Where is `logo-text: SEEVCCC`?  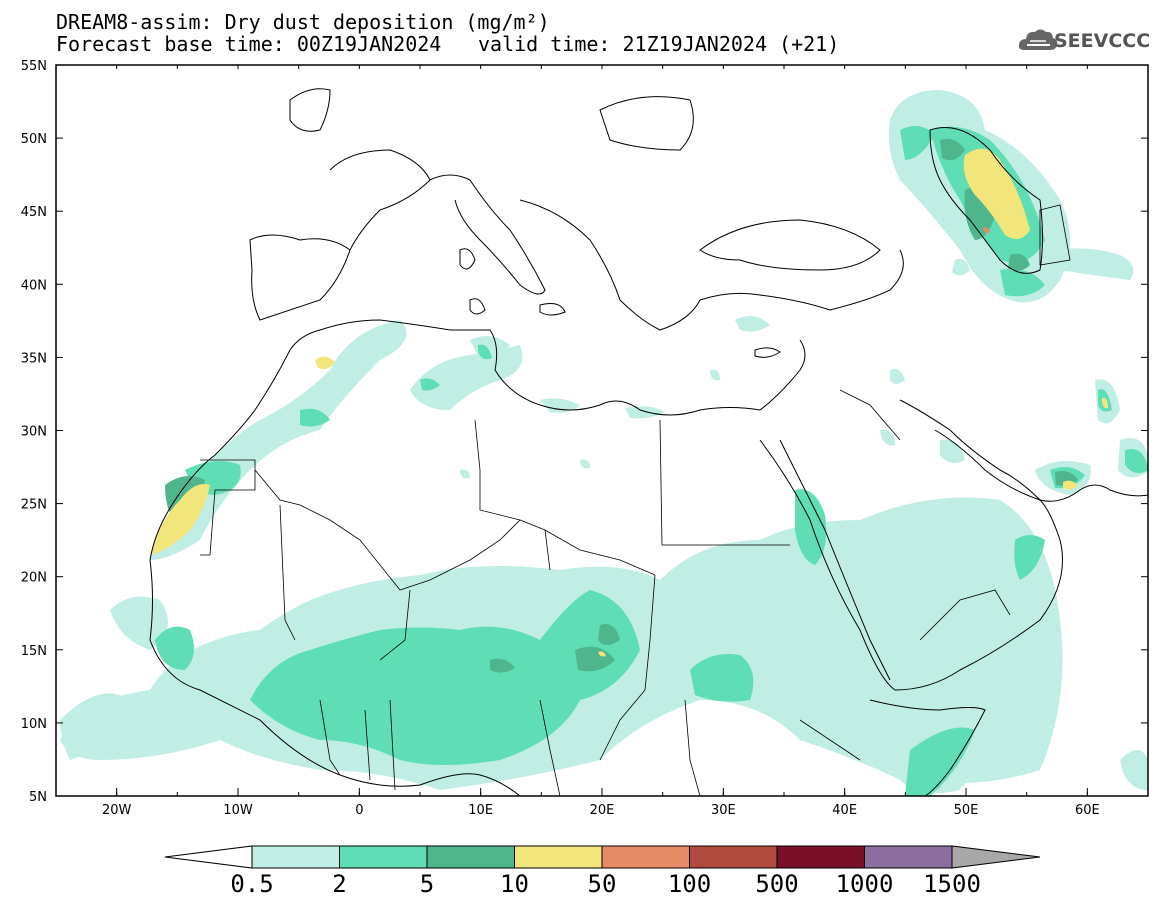 logo-text: SEEVCCC is located at coordinates (1102, 41).